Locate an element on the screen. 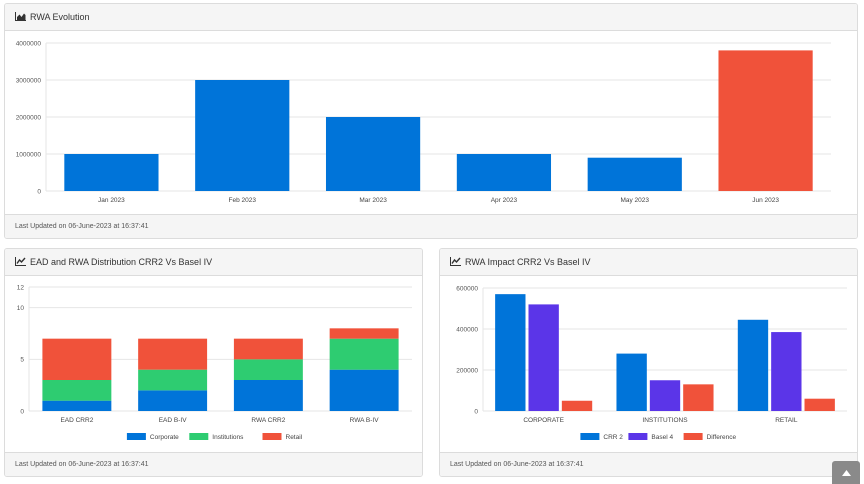 Image resolution: width=864 pixels, height=484 pixels. x-tick-label: INSTITUTIONS is located at coordinates (665, 420).